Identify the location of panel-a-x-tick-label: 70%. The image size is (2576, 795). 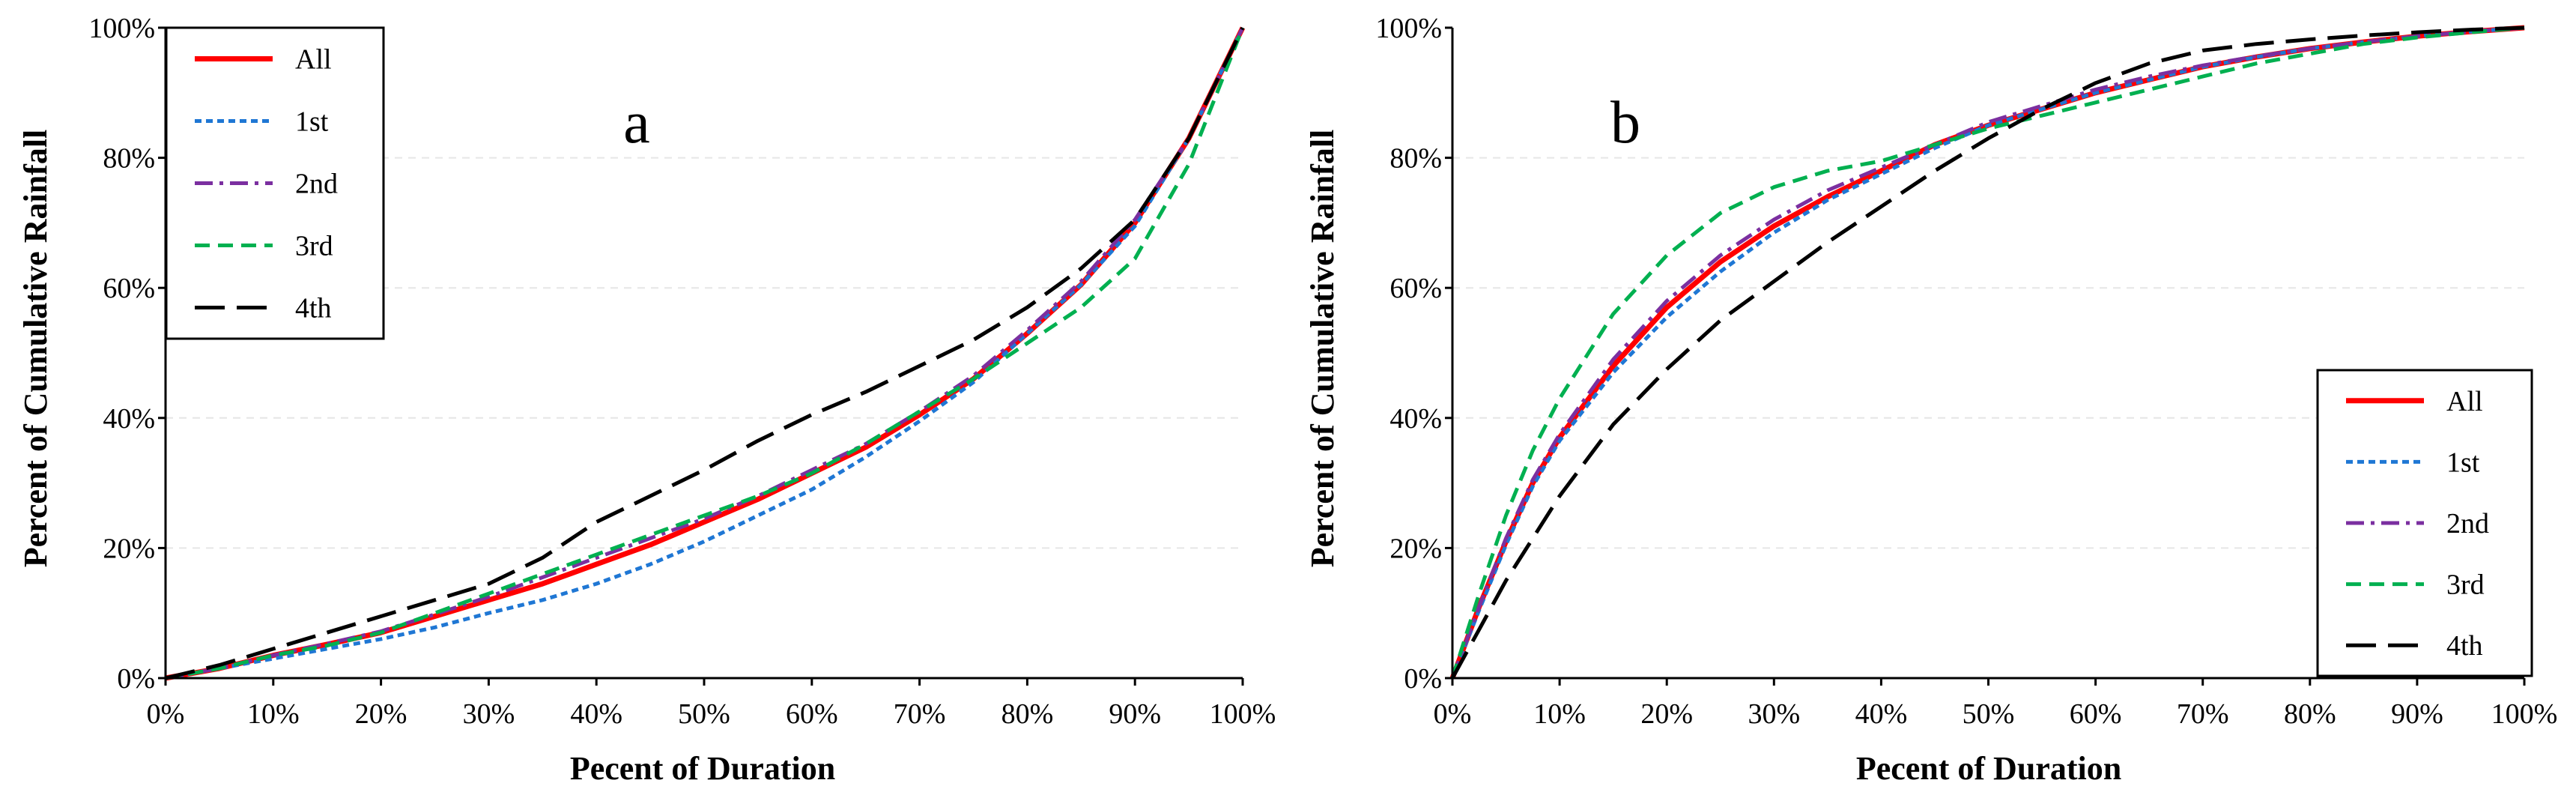
(920, 714).